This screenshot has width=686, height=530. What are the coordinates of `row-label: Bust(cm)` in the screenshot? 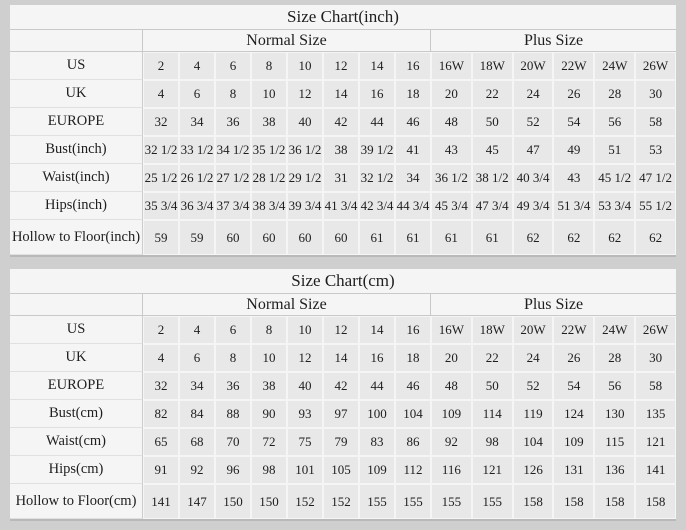 It's located at (76, 414).